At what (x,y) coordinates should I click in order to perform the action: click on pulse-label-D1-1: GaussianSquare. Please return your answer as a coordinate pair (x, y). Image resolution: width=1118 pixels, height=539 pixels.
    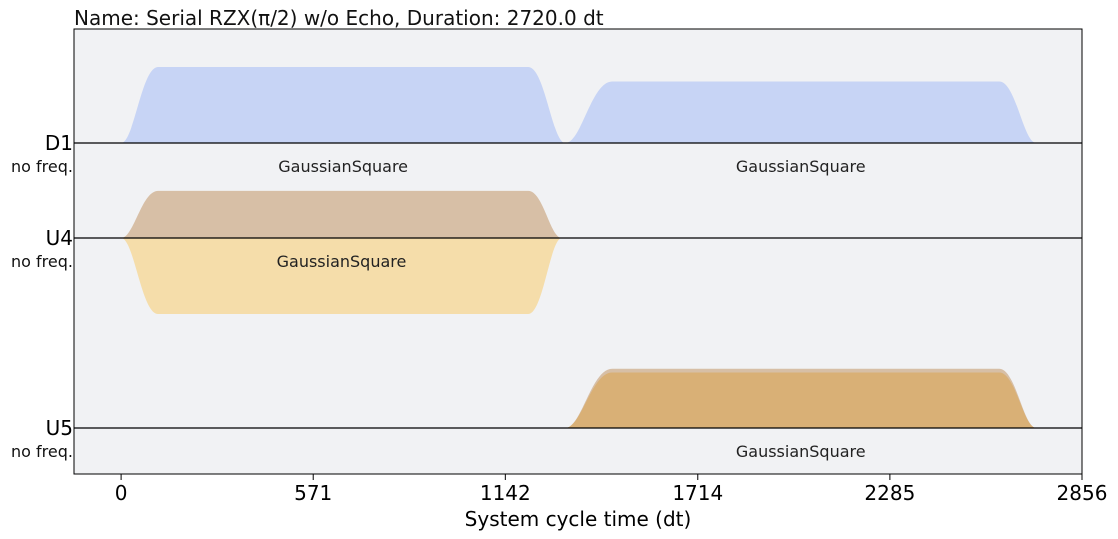
    Looking at the image, I should click on (801, 166).